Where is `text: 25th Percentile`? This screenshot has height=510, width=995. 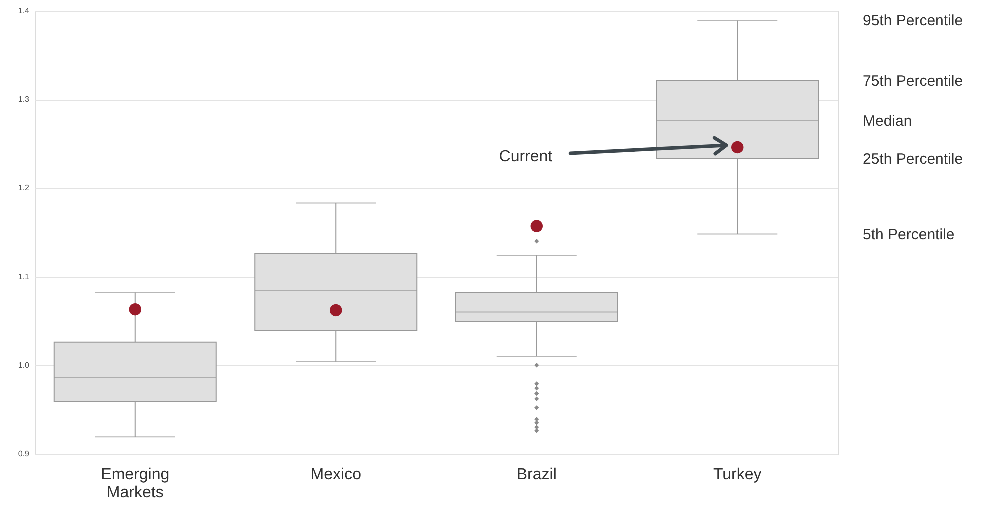 text: 25th Percentile is located at coordinates (913, 159).